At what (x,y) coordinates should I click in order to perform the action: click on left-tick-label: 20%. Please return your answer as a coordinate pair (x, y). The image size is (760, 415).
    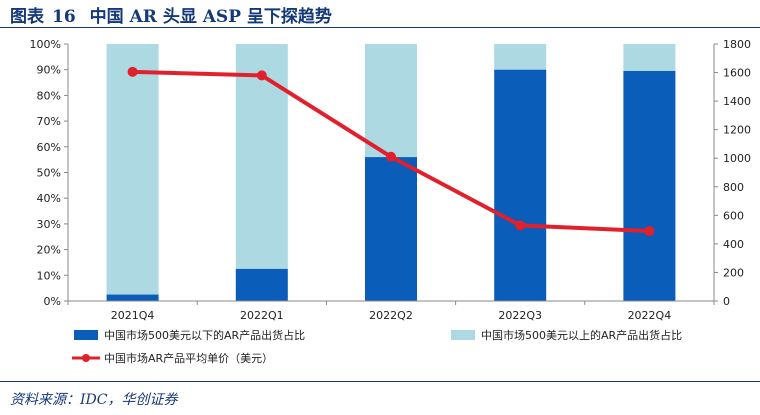
    Looking at the image, I should click on (49, 250).